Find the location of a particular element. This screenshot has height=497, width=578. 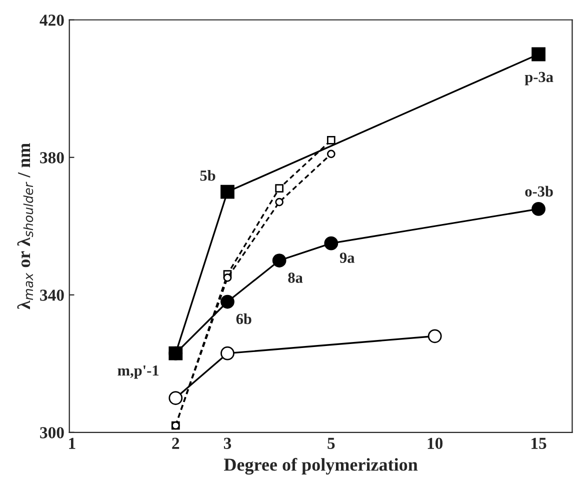

y-tick-label: 420 is located at coordinates (52, 20).